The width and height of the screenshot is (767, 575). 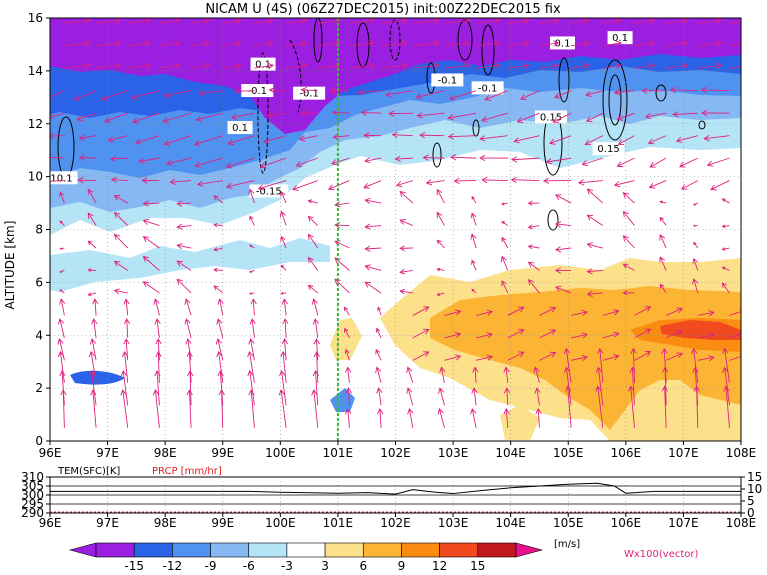 What do you see at coordinates (35, 71) in the screenshot?
I see `y-tick-label: 14` at bounding box center [35, 71].